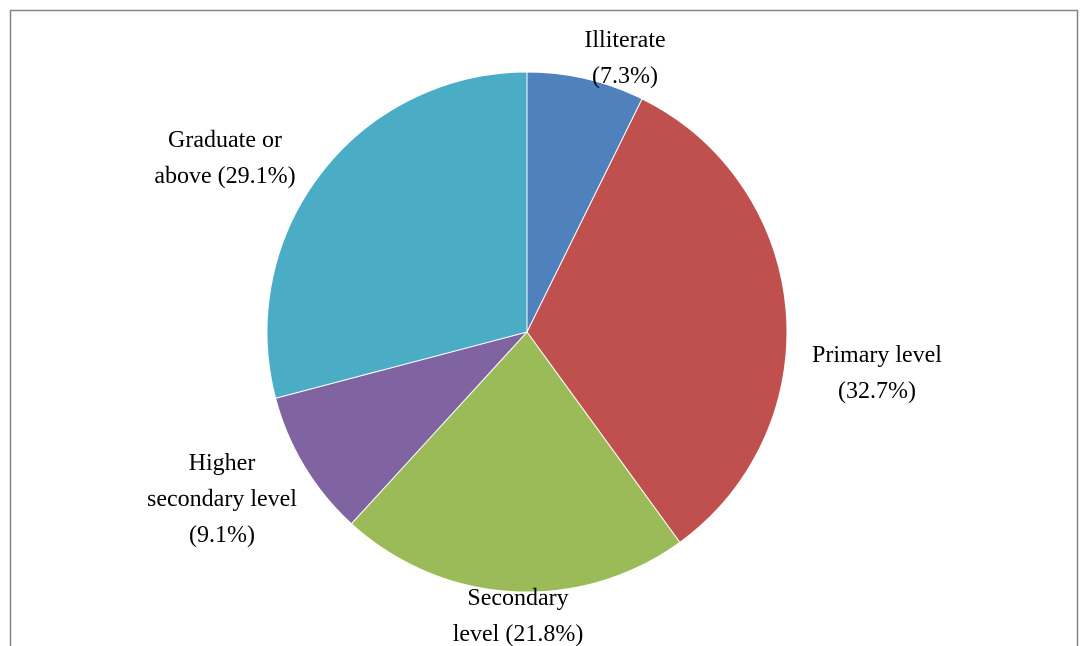 The image size is (1088, 646). What do you see at coordinates (877, 373) in the screenshot?
I see `slice-label: Primary level (32.7%)` at bounding box center [877, 373].